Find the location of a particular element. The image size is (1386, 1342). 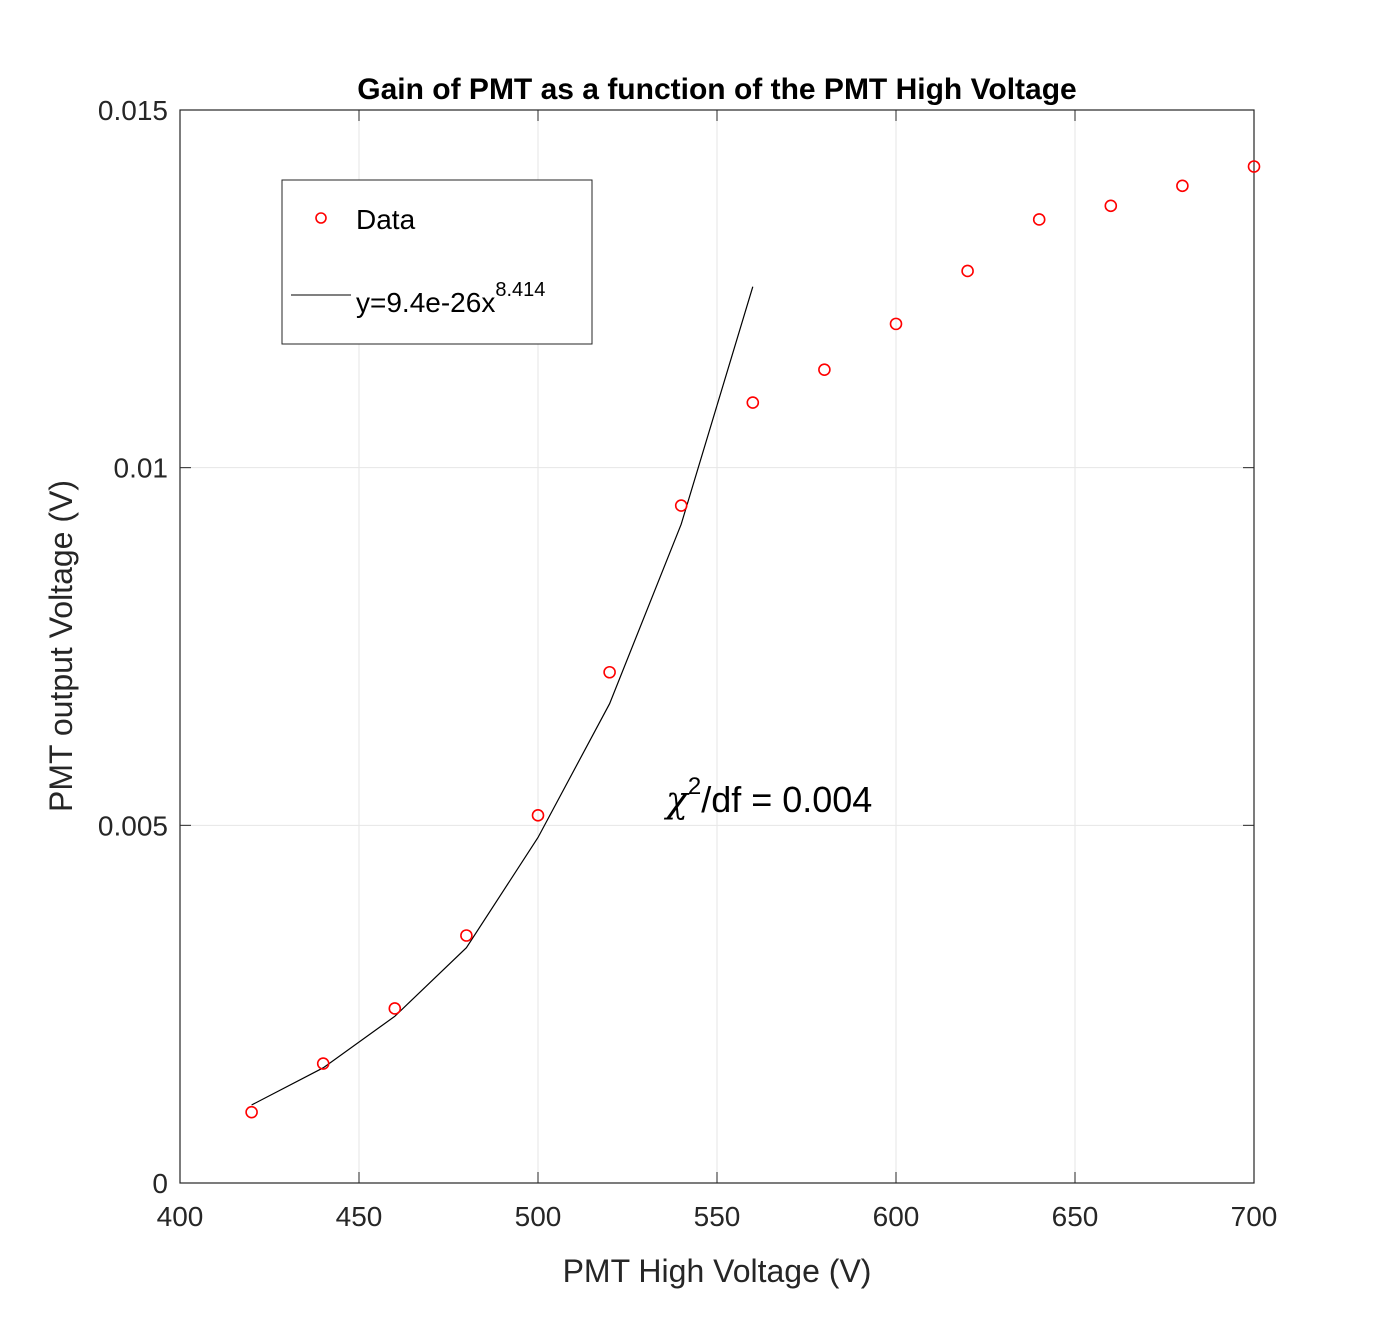

legend-box is located at coordinates (437, 262).